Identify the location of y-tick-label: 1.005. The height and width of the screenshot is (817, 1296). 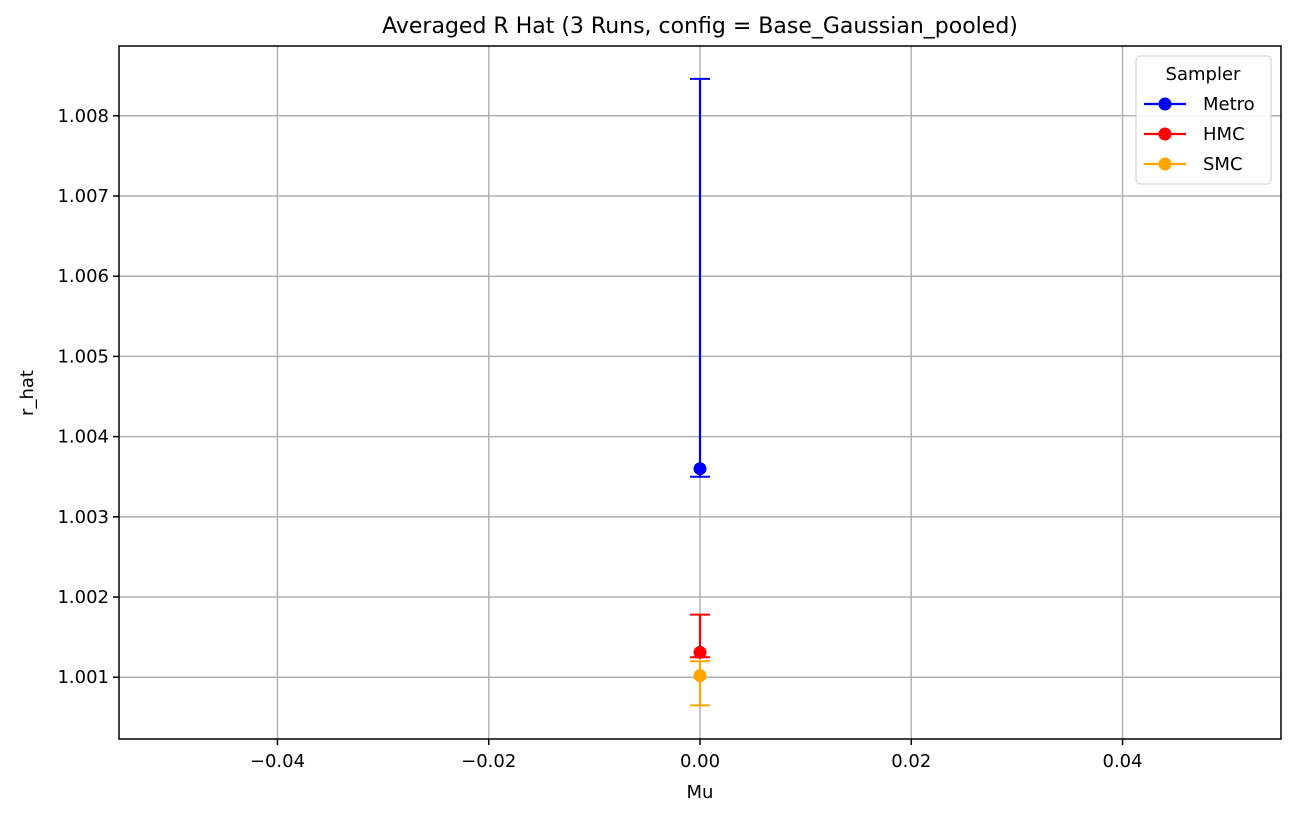
(83, 356).